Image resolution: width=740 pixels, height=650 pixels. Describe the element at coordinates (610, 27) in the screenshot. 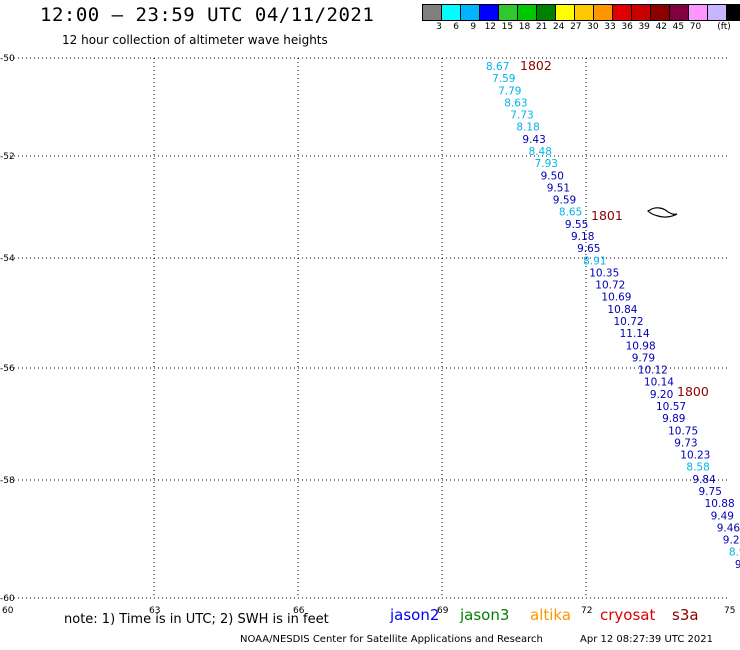

I see `legend-label: 33` at that location.